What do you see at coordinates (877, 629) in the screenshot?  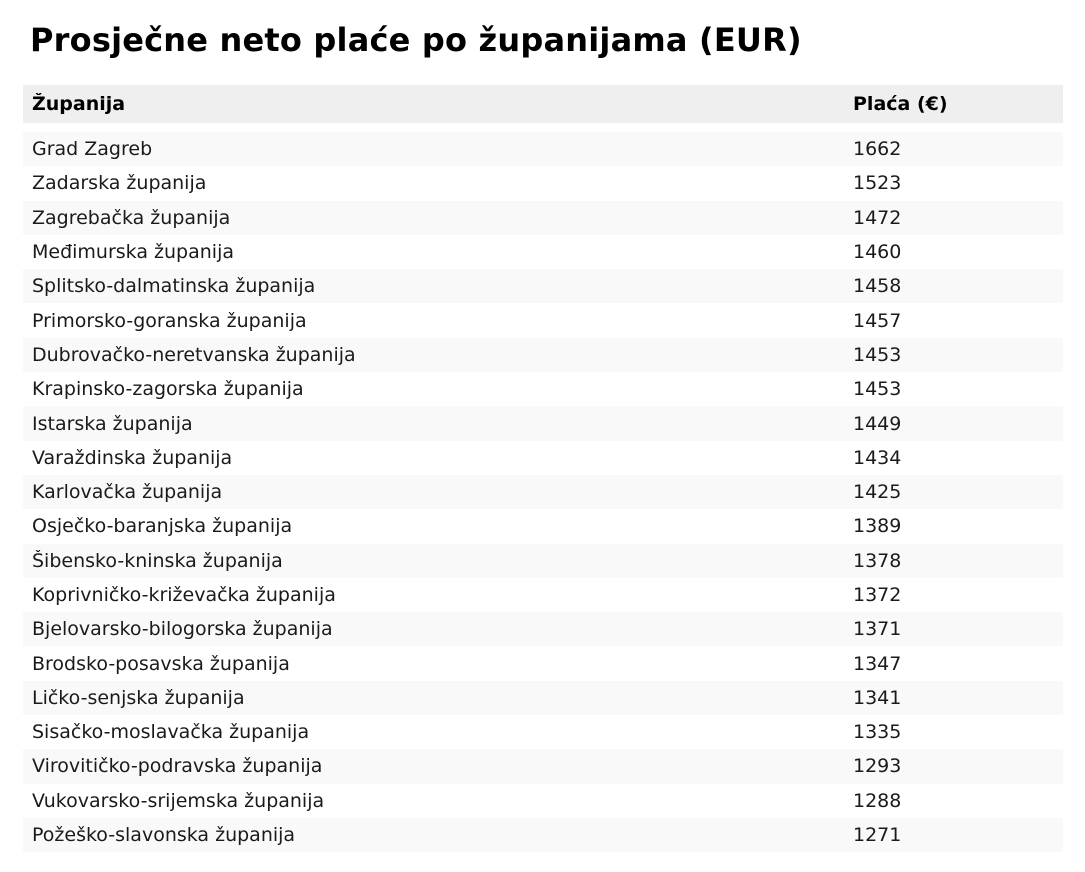 I see `salary-value: 1371` at bounding box center [877, 629].